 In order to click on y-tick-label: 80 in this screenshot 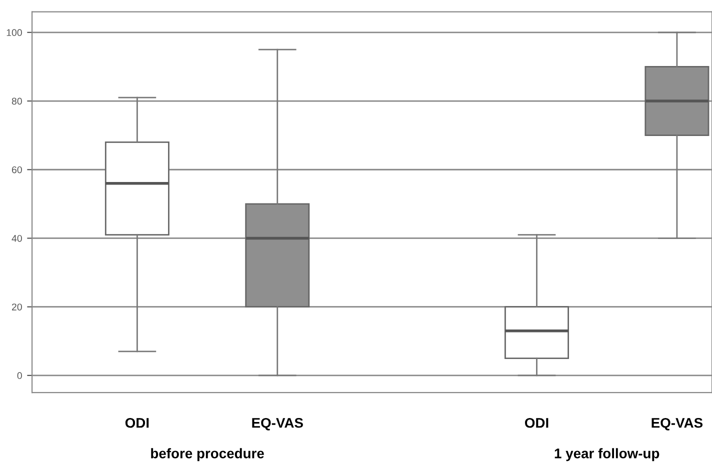, I will do `click(17, 101)`.